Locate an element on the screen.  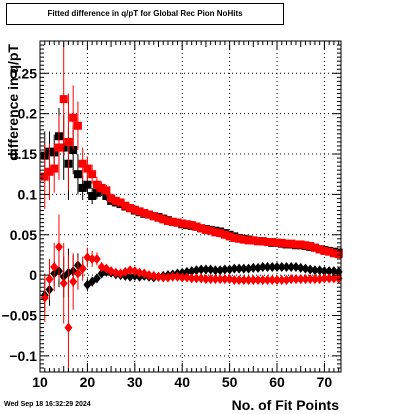
x-axis-title: No. of Fit Points is located at coordinates (286, 405).